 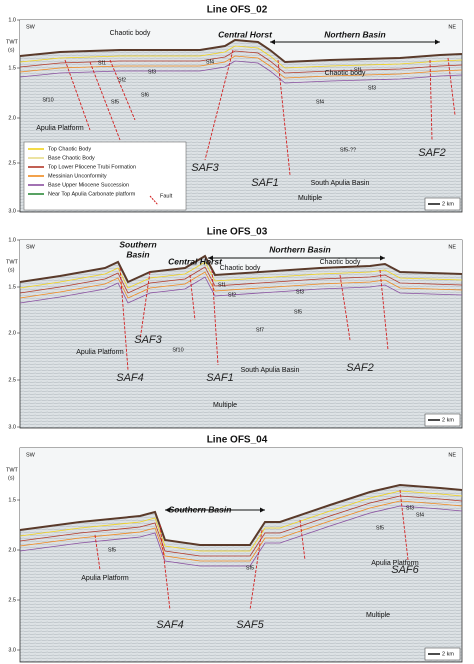 What do you see at coordinates (88, 185) in the screenshot?
I see `legend-label: Base Upper Miocene Succession` at bounding box center [88, 185].